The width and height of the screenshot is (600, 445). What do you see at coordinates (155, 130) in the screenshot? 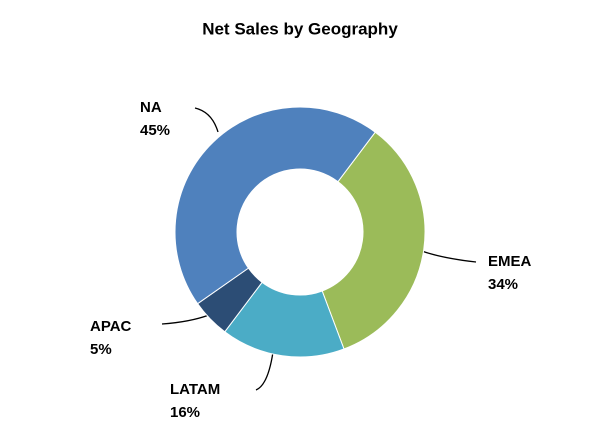
I see `slice-value-label: 45%` at bounding box center [155, 130].